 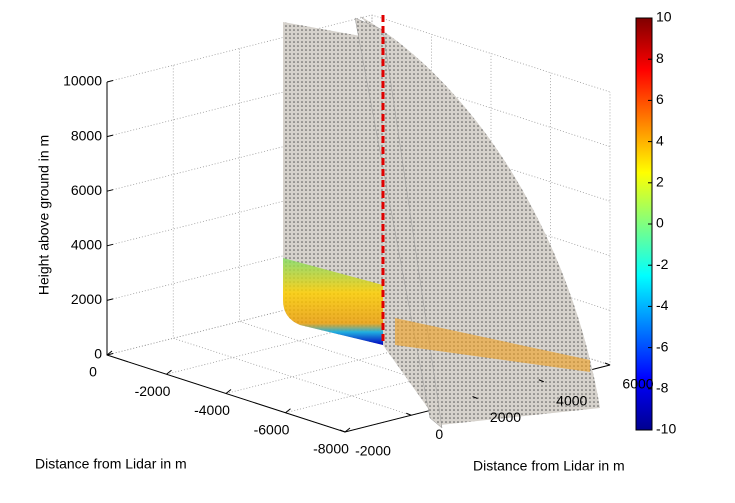 What do you see at coordinates (212, 410) in the screenshot?
I see `x-tick-label: -4000` at bounding box center [212, 410].